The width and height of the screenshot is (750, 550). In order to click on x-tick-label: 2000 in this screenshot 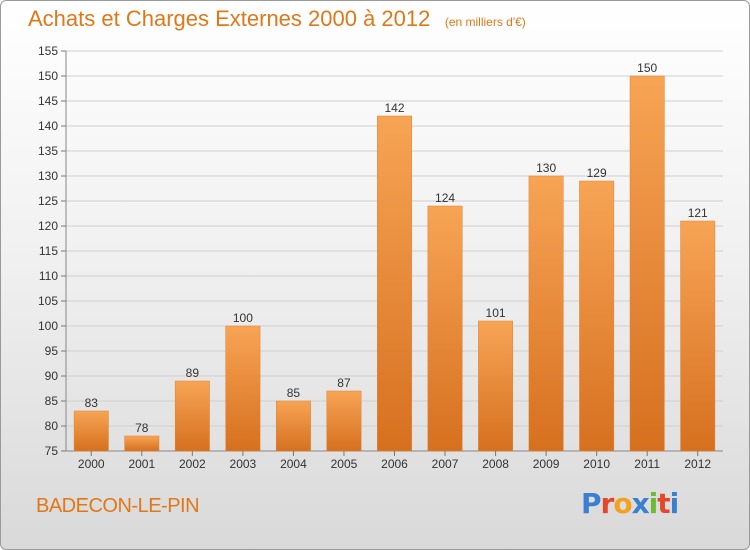, I will do `click(91, 464)`.